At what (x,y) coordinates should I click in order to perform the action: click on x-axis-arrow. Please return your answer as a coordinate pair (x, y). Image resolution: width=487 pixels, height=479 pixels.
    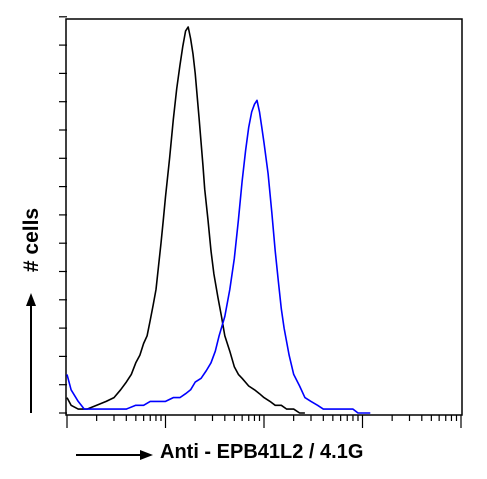
    Looking at the image, I should click on (114, 455).